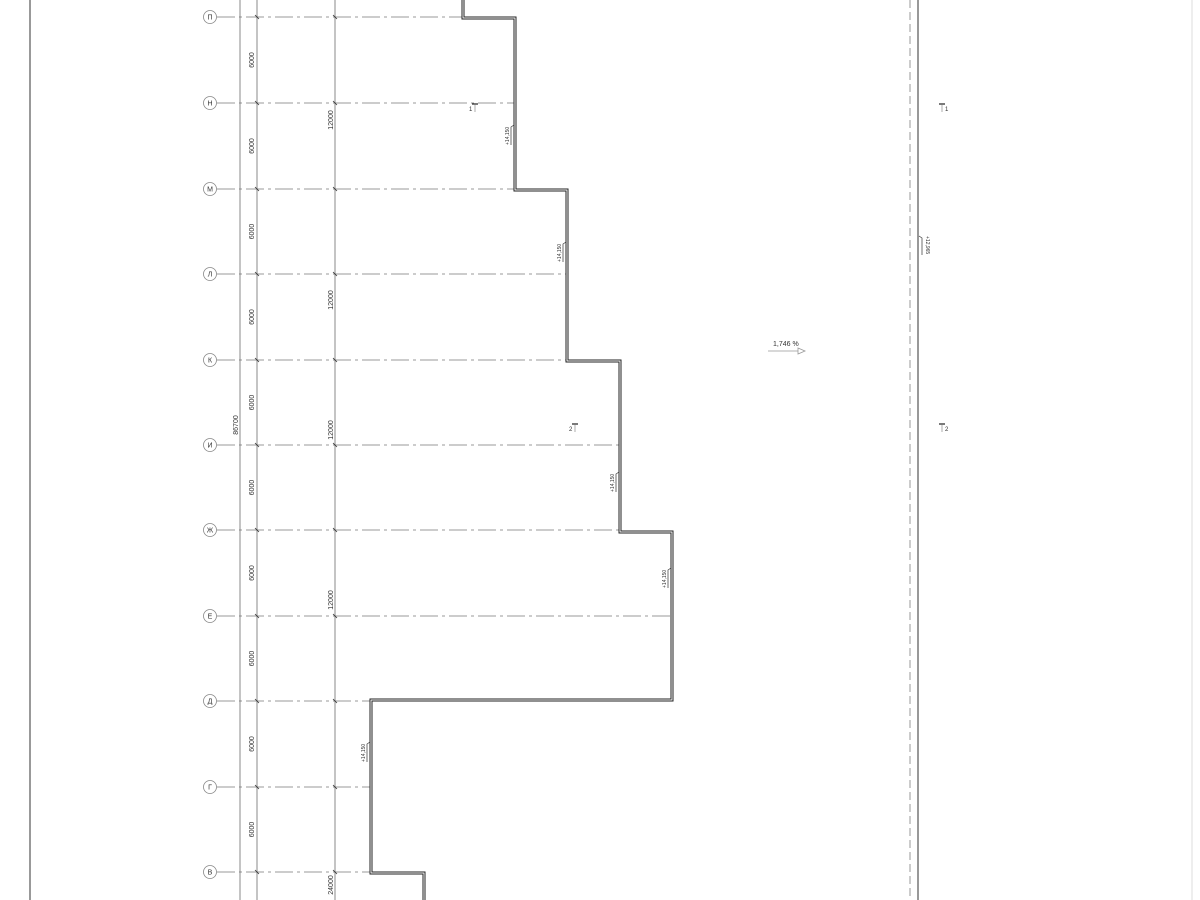  I want to click on grid-axis-label: М, so click(210, 190).